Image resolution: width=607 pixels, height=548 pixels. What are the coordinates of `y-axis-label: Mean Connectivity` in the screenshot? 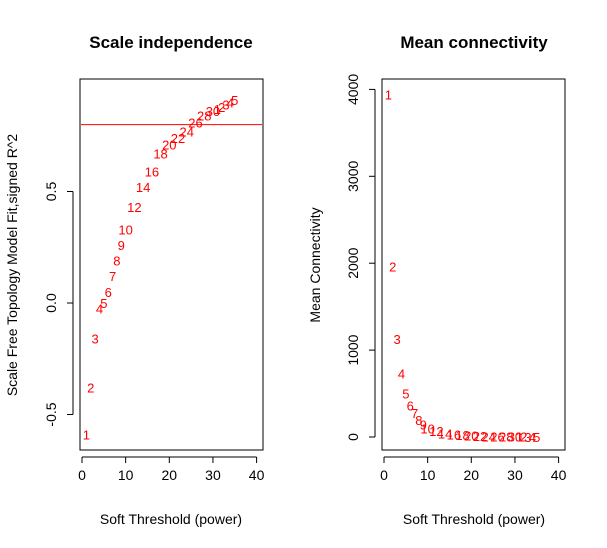 It's located at (315, 264).